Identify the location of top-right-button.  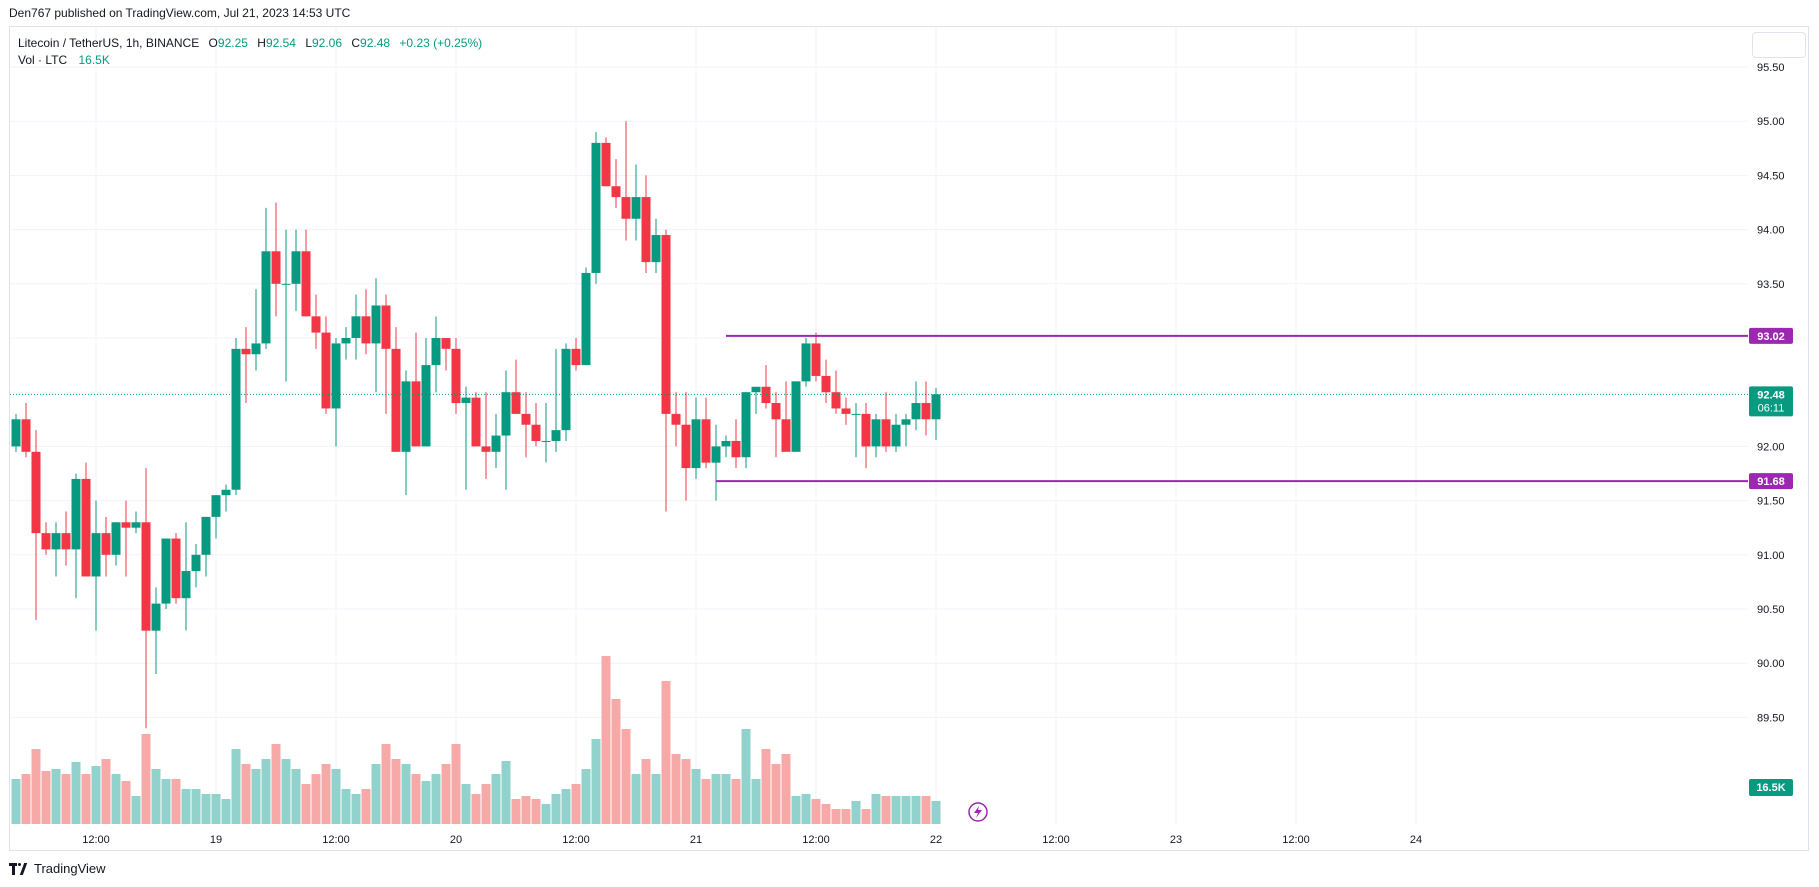
(1779, 45).